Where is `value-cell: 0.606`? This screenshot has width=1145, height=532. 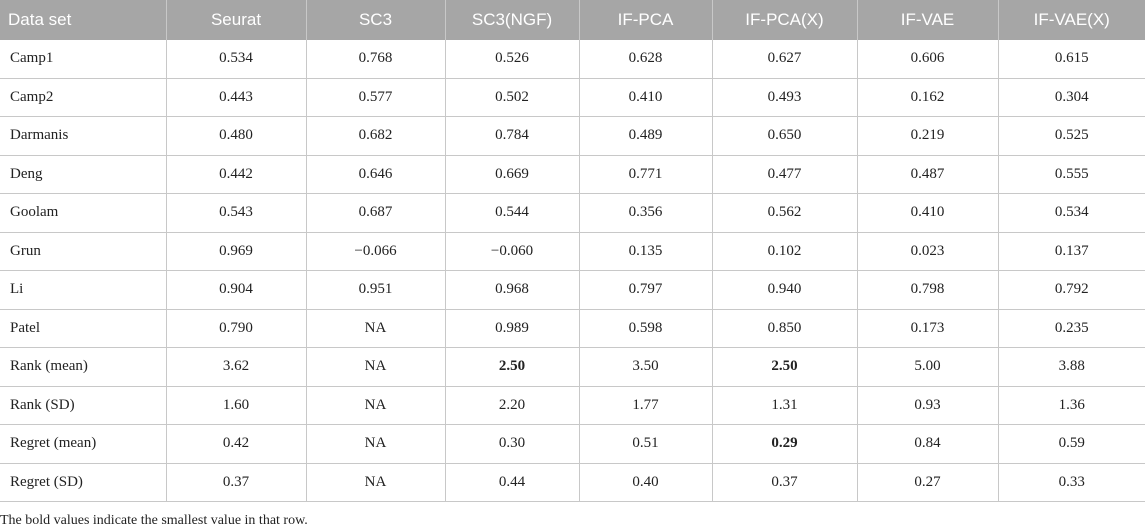 value-cell: 0.606 is located at coordinates (927, 59).